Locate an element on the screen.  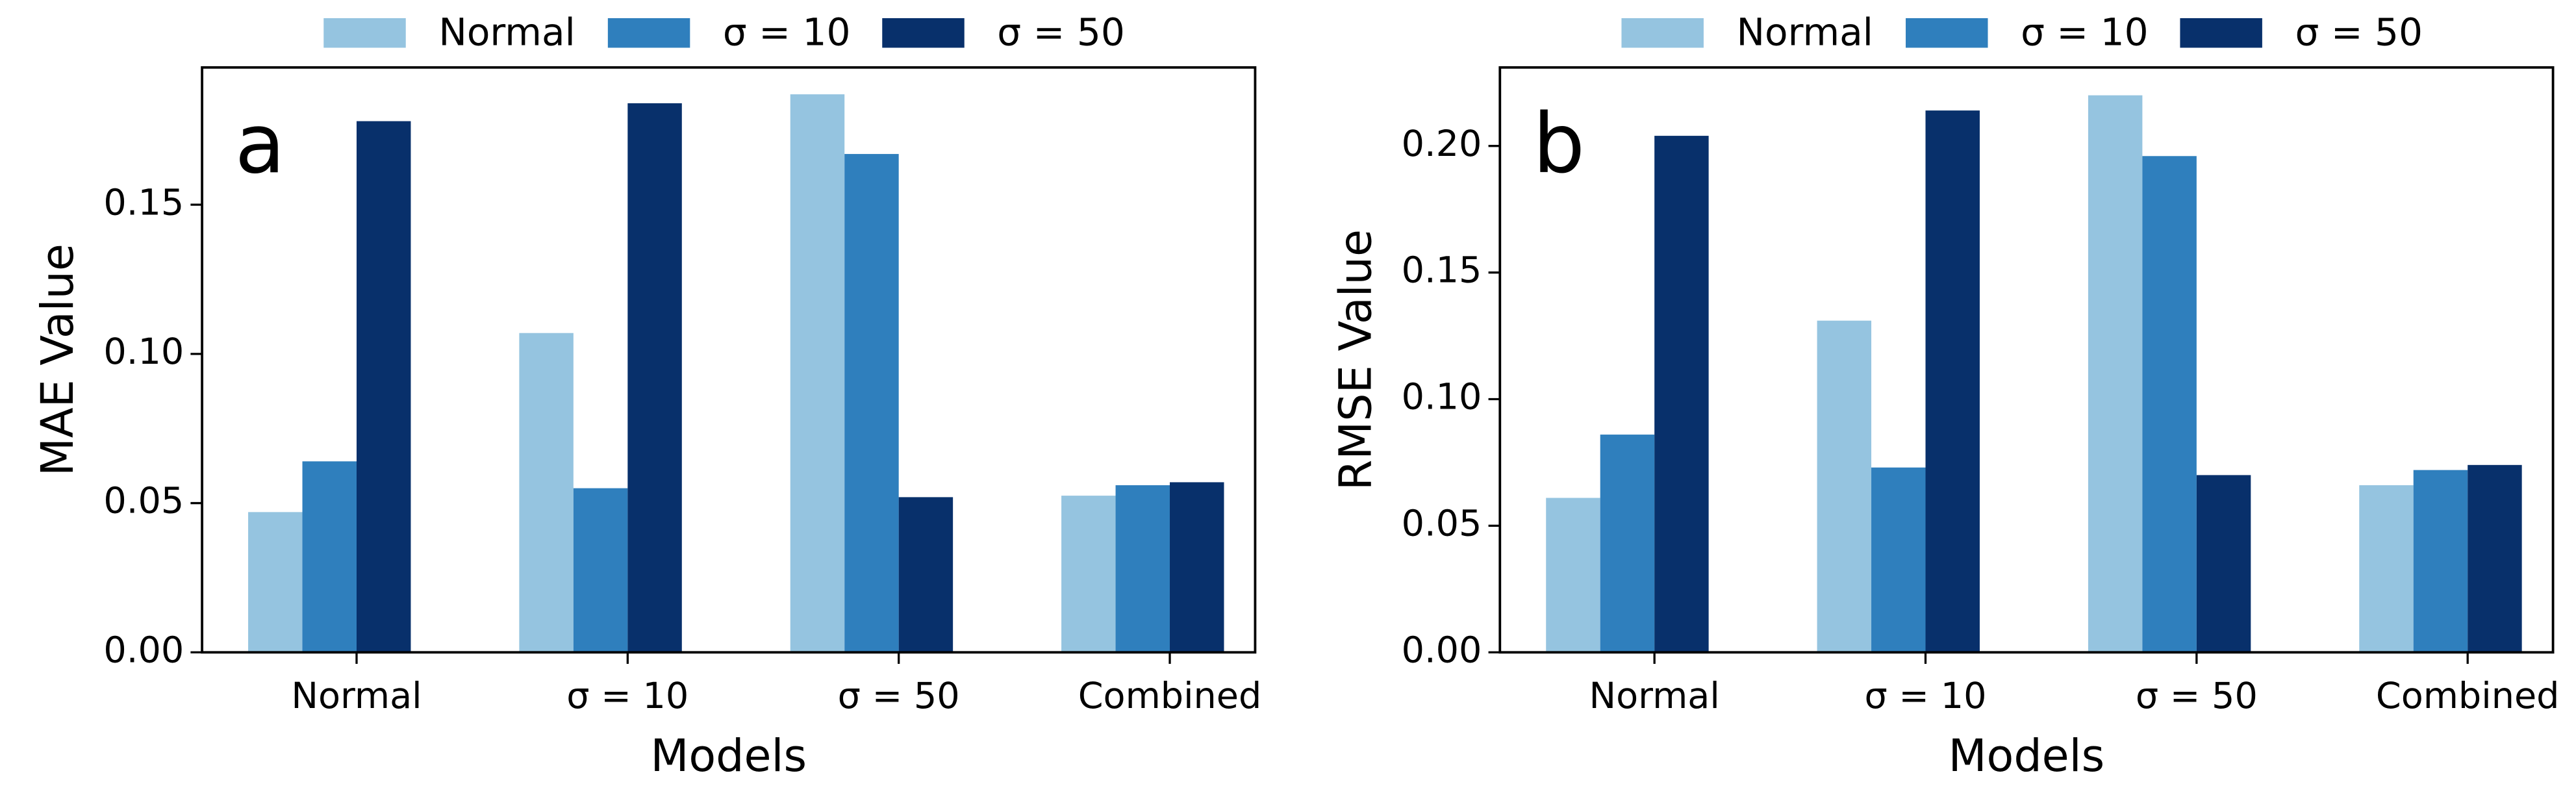
y-axis-label: MAE Value is located at coordinates (58, 360).